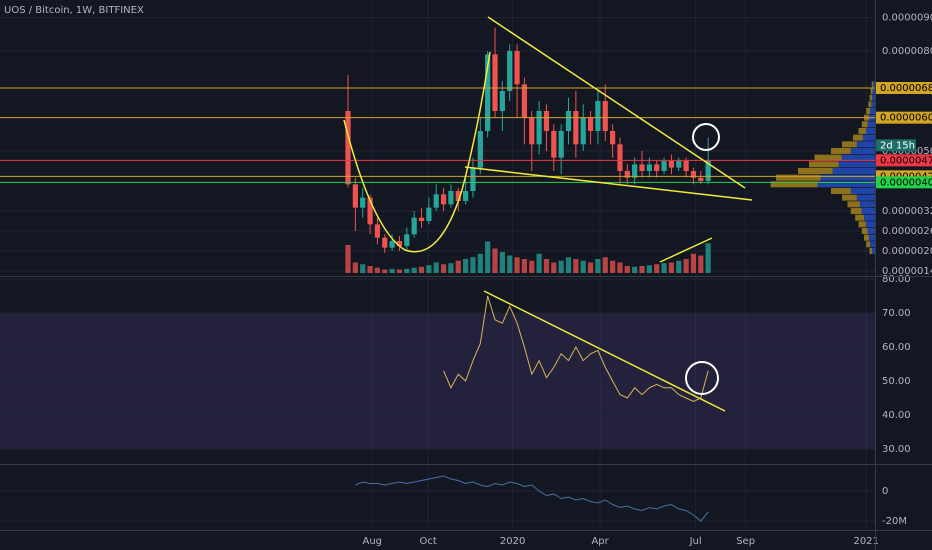 The image size is (932, 550). Describe the element at coordinates (907, 251) in the screenshot. I see `y-tick-label: 0.00000200` at that location.